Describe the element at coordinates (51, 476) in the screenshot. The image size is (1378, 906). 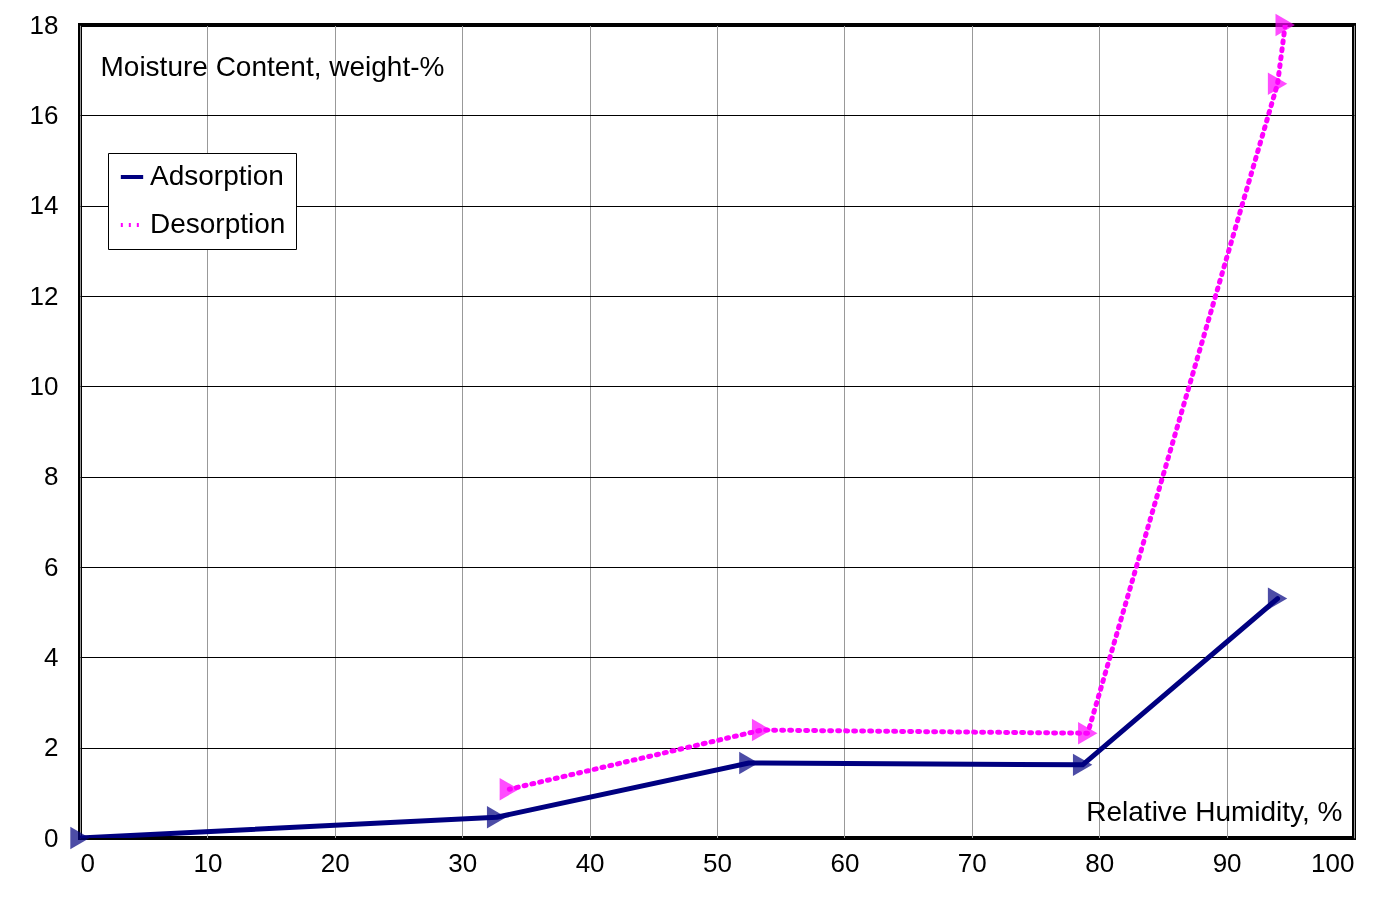
I see `y-tick-label: 8` at that location.